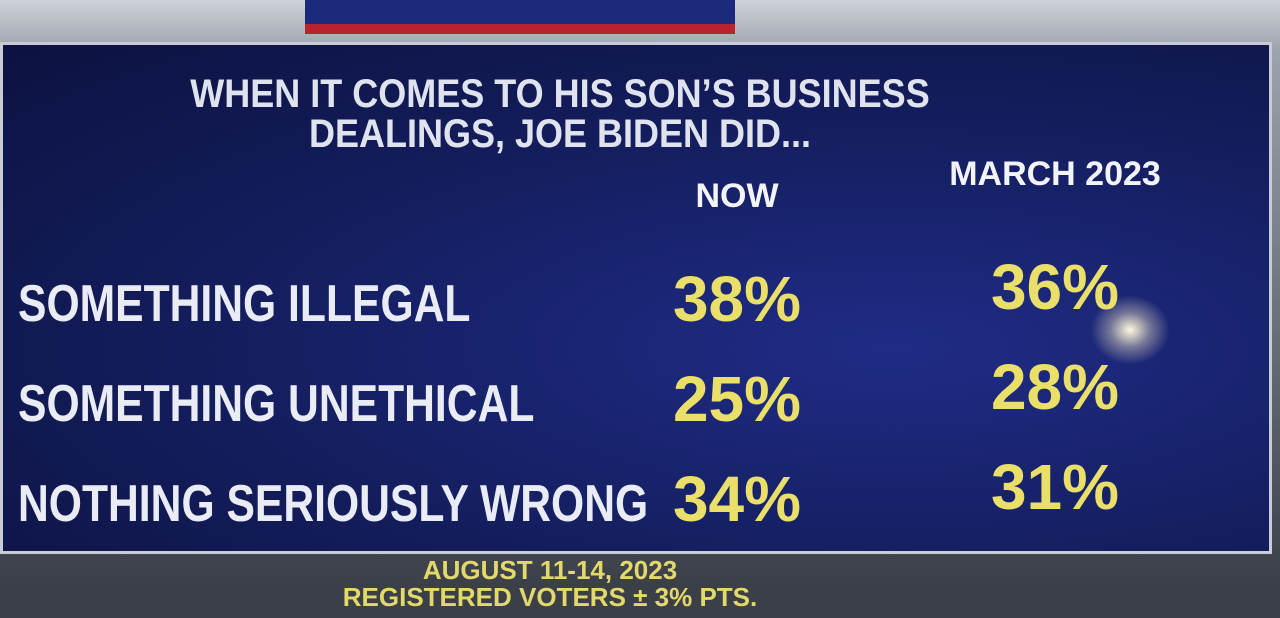 The image size is (1280, 618). What do you see at coordinates (560, 94) in the screenshot?
I see `title-line: WHEN IT COMES TO HIS SON’S BUSINESS` at bounding box center [560, 94].